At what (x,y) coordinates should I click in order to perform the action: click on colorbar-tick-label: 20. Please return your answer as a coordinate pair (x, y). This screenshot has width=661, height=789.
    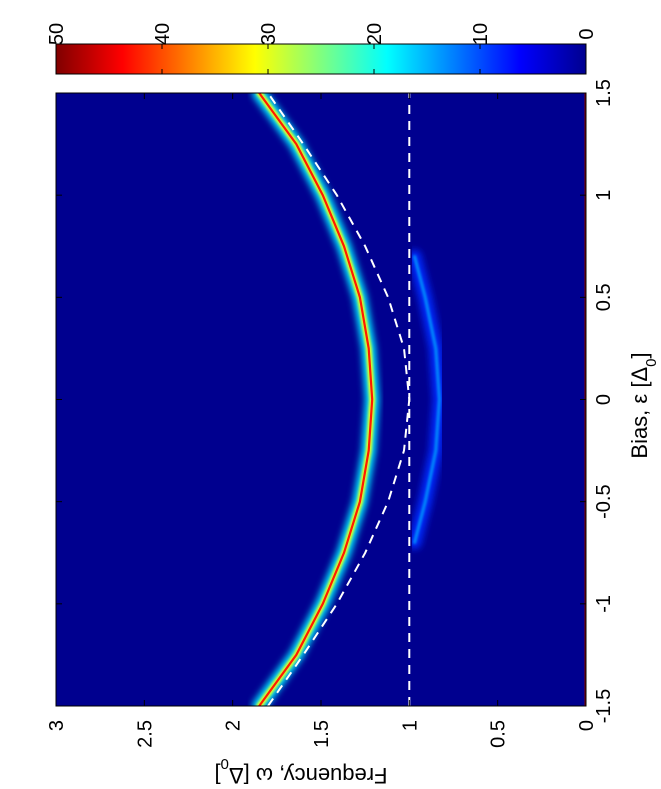
    Looking at the image, I should click on (375, 34).